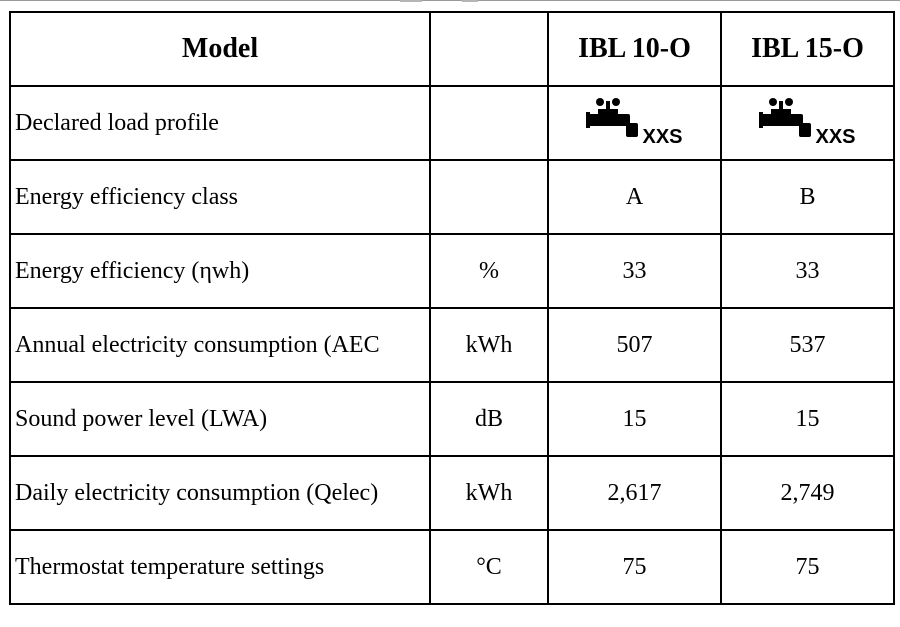  What do you see at coordinates (489, 419) in the screenshot?
I see `row-unit: dB` at bounding box center [489, 419].